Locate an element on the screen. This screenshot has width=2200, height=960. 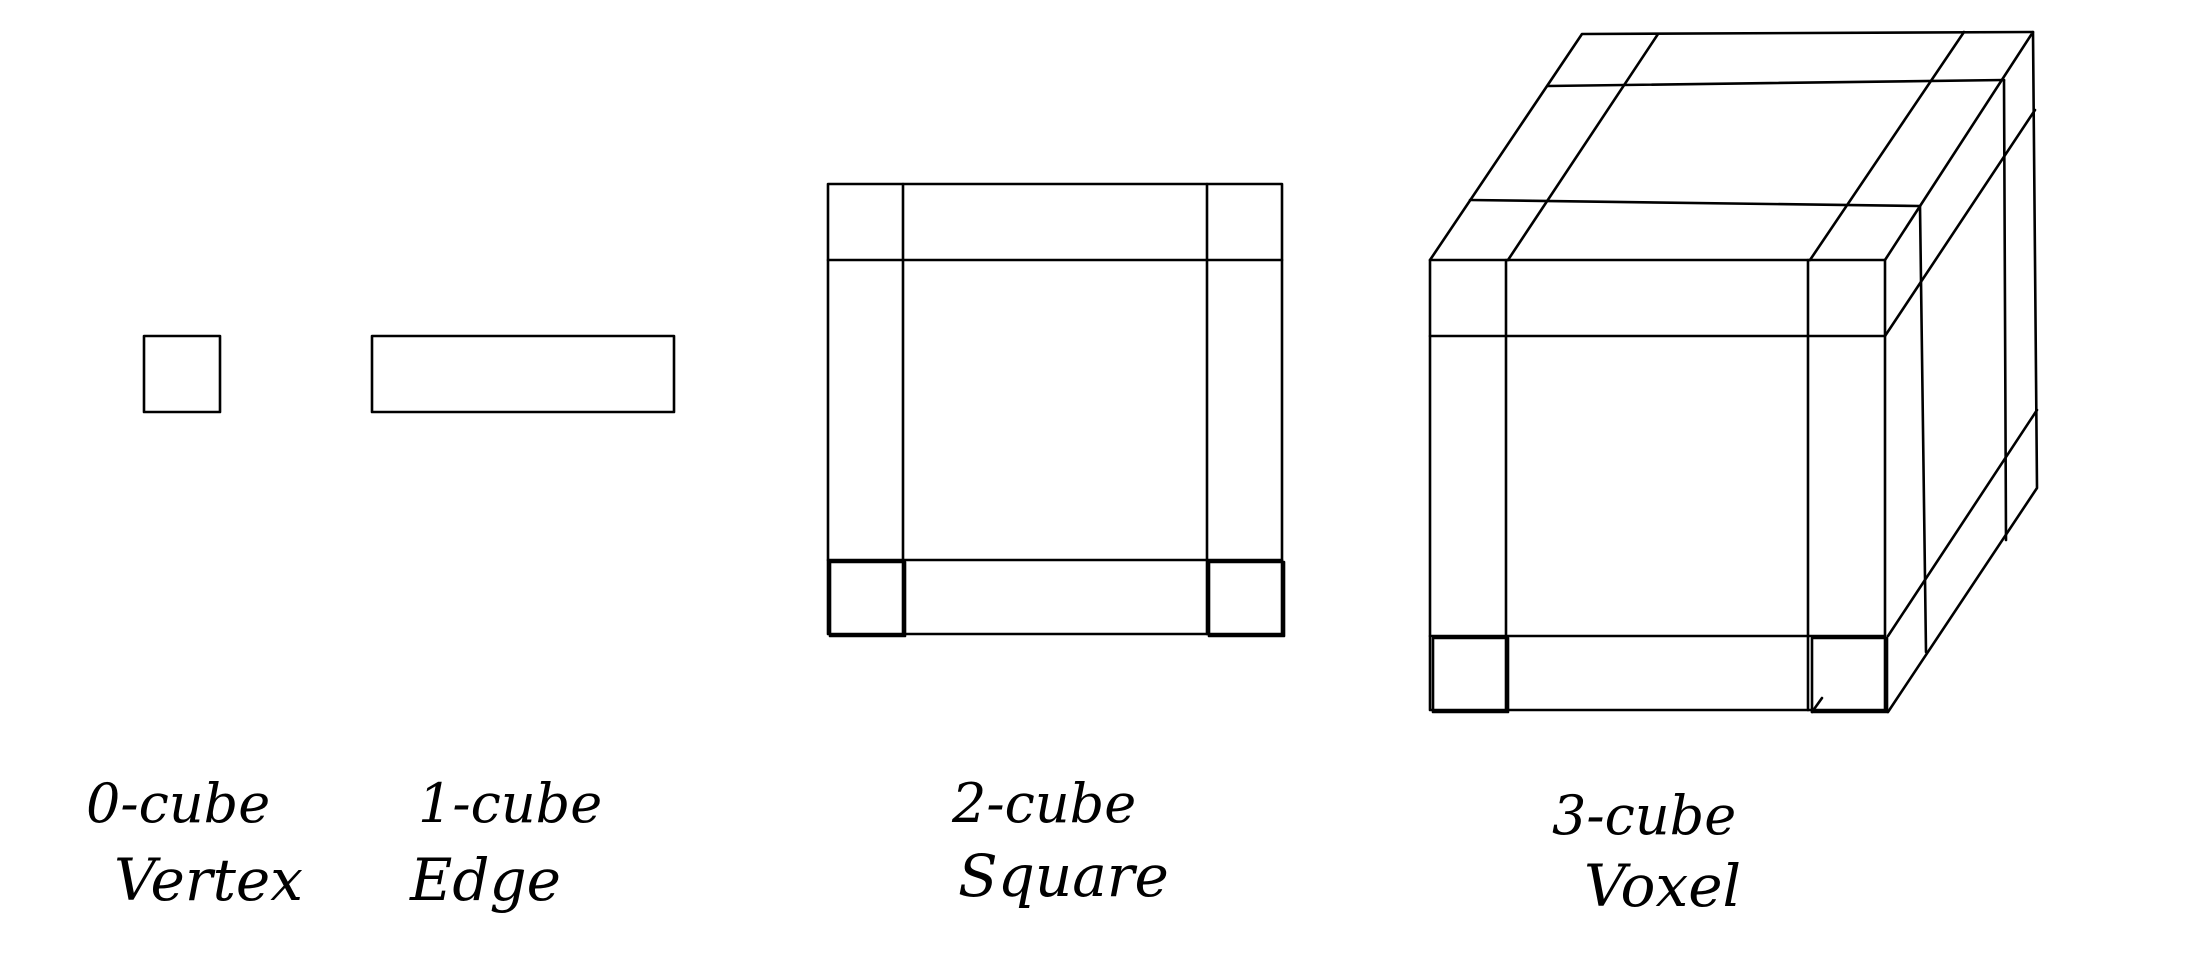
vertex-square is located at coordinates (182, 374).